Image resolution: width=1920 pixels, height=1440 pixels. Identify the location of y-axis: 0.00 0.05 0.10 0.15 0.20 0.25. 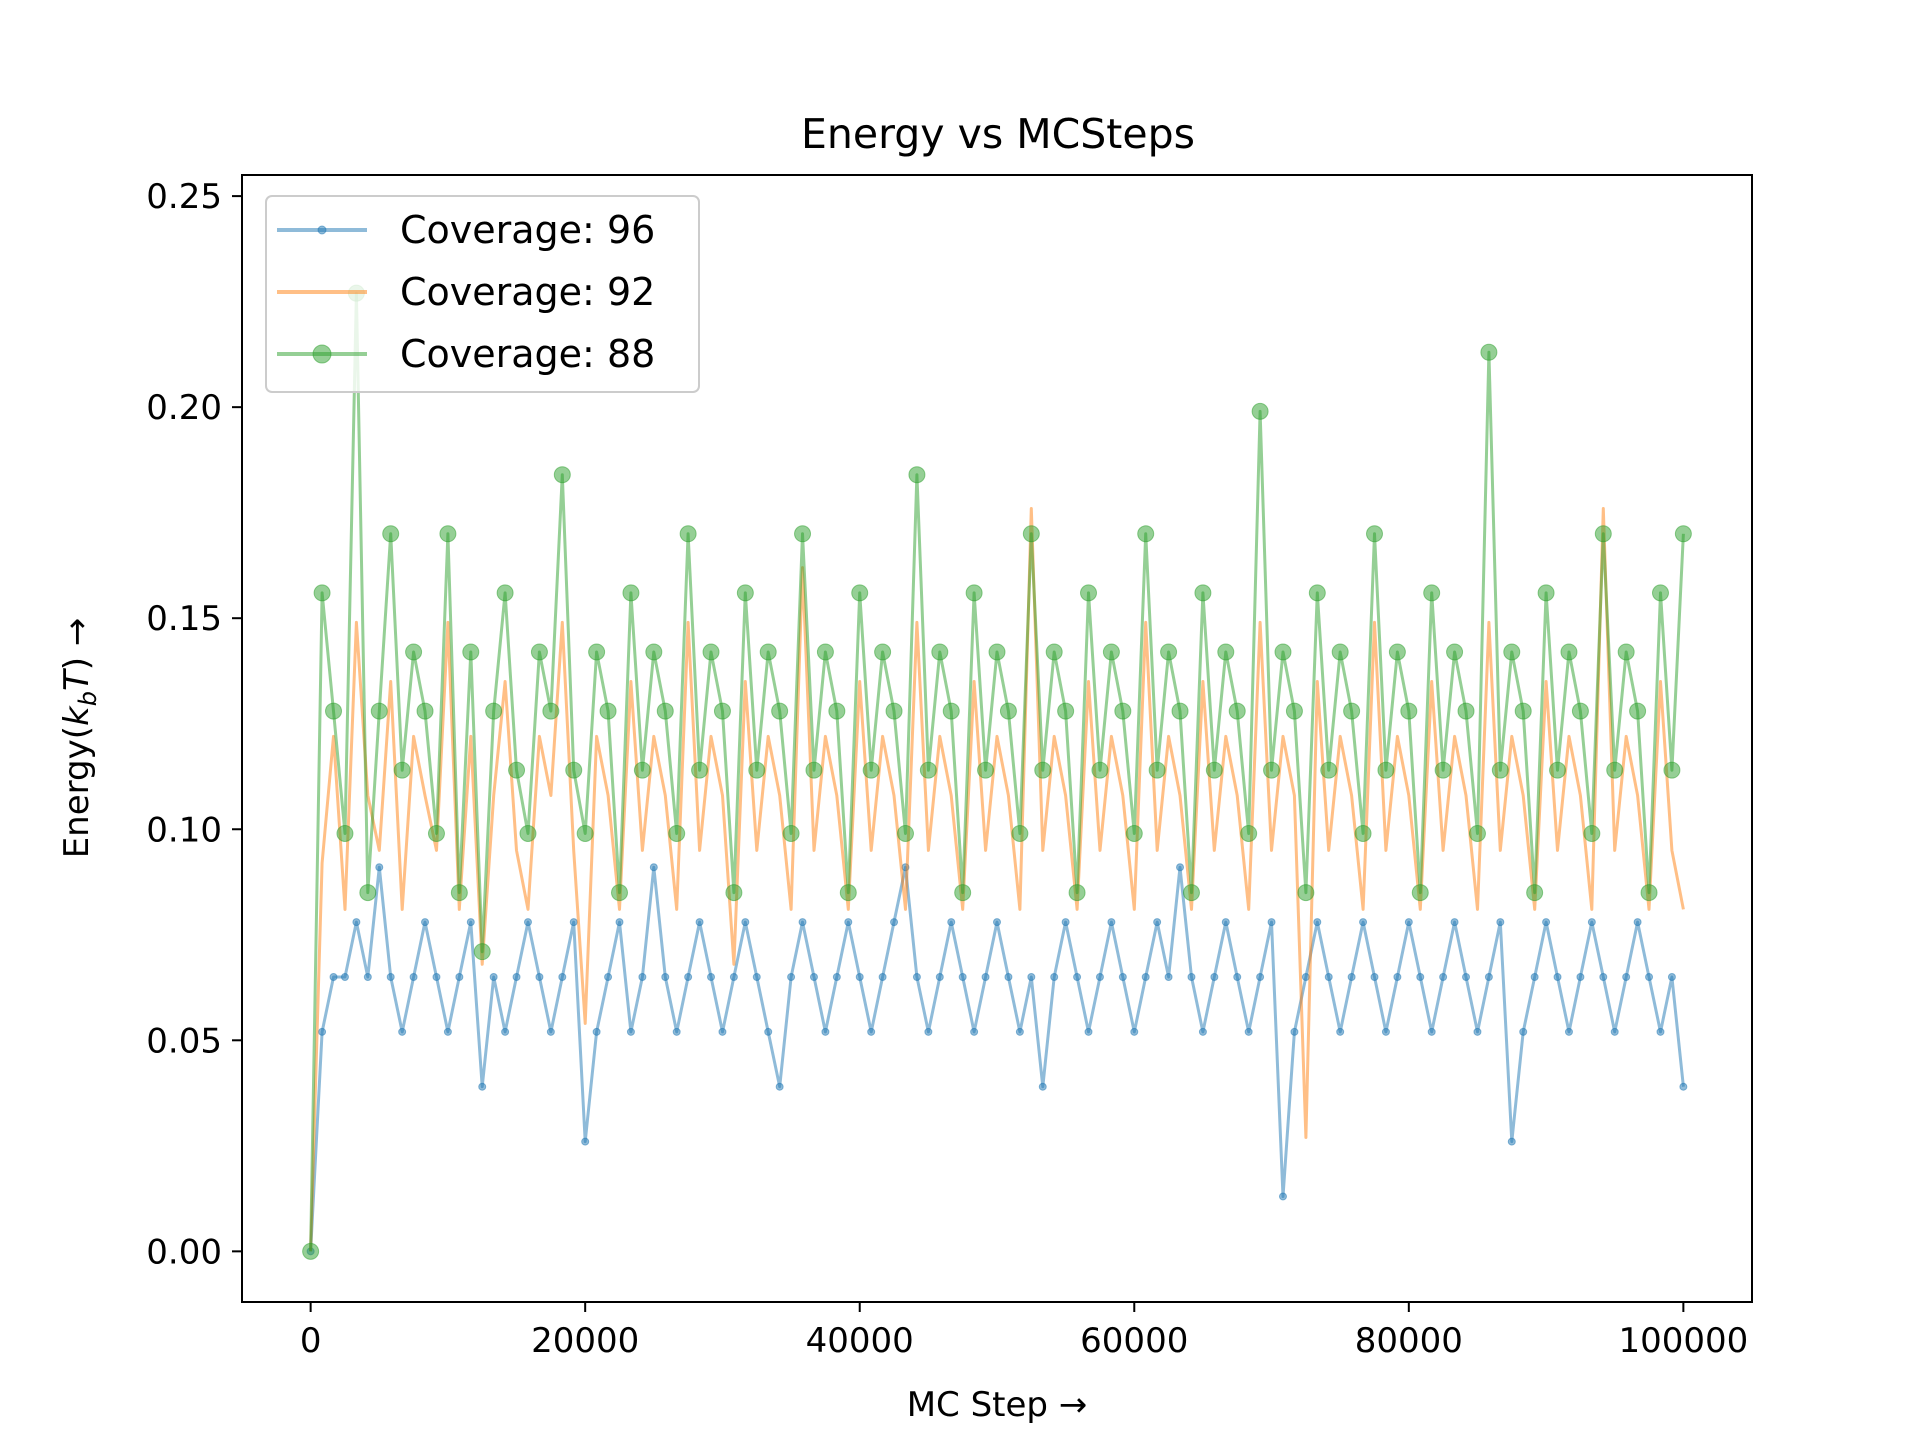
(194, 724).